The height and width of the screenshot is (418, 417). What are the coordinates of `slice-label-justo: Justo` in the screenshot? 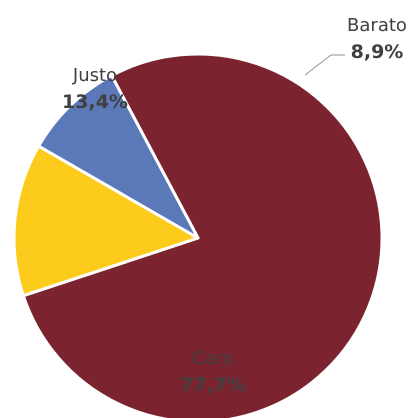 It's located at (94, 75).